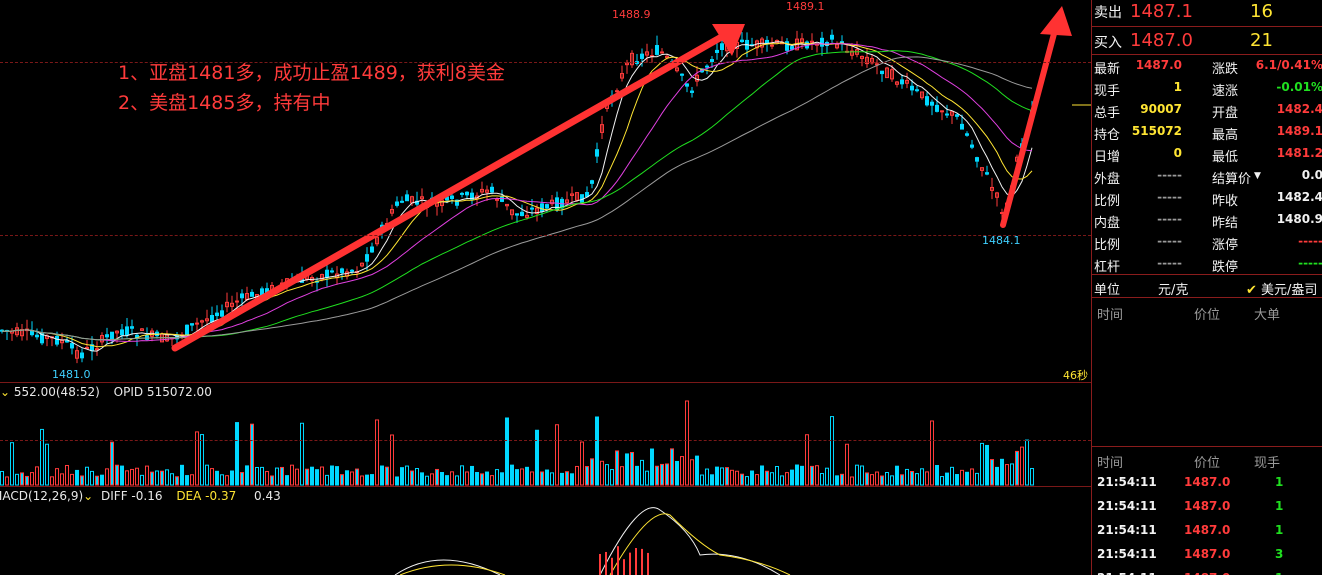 The image size is (1322, 575). I want to click on unit-option-ounce: ✔ 美元/盎司, so click(1281, 288).